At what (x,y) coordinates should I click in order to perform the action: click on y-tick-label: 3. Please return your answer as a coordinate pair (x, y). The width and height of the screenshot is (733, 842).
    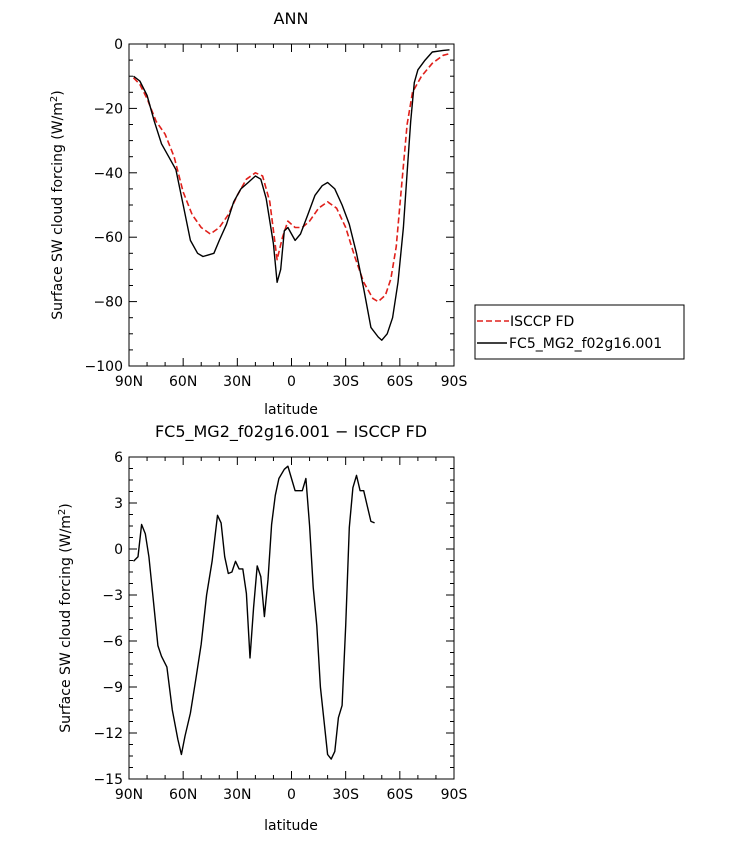
    Looking at the image, I should click on (118, 504).